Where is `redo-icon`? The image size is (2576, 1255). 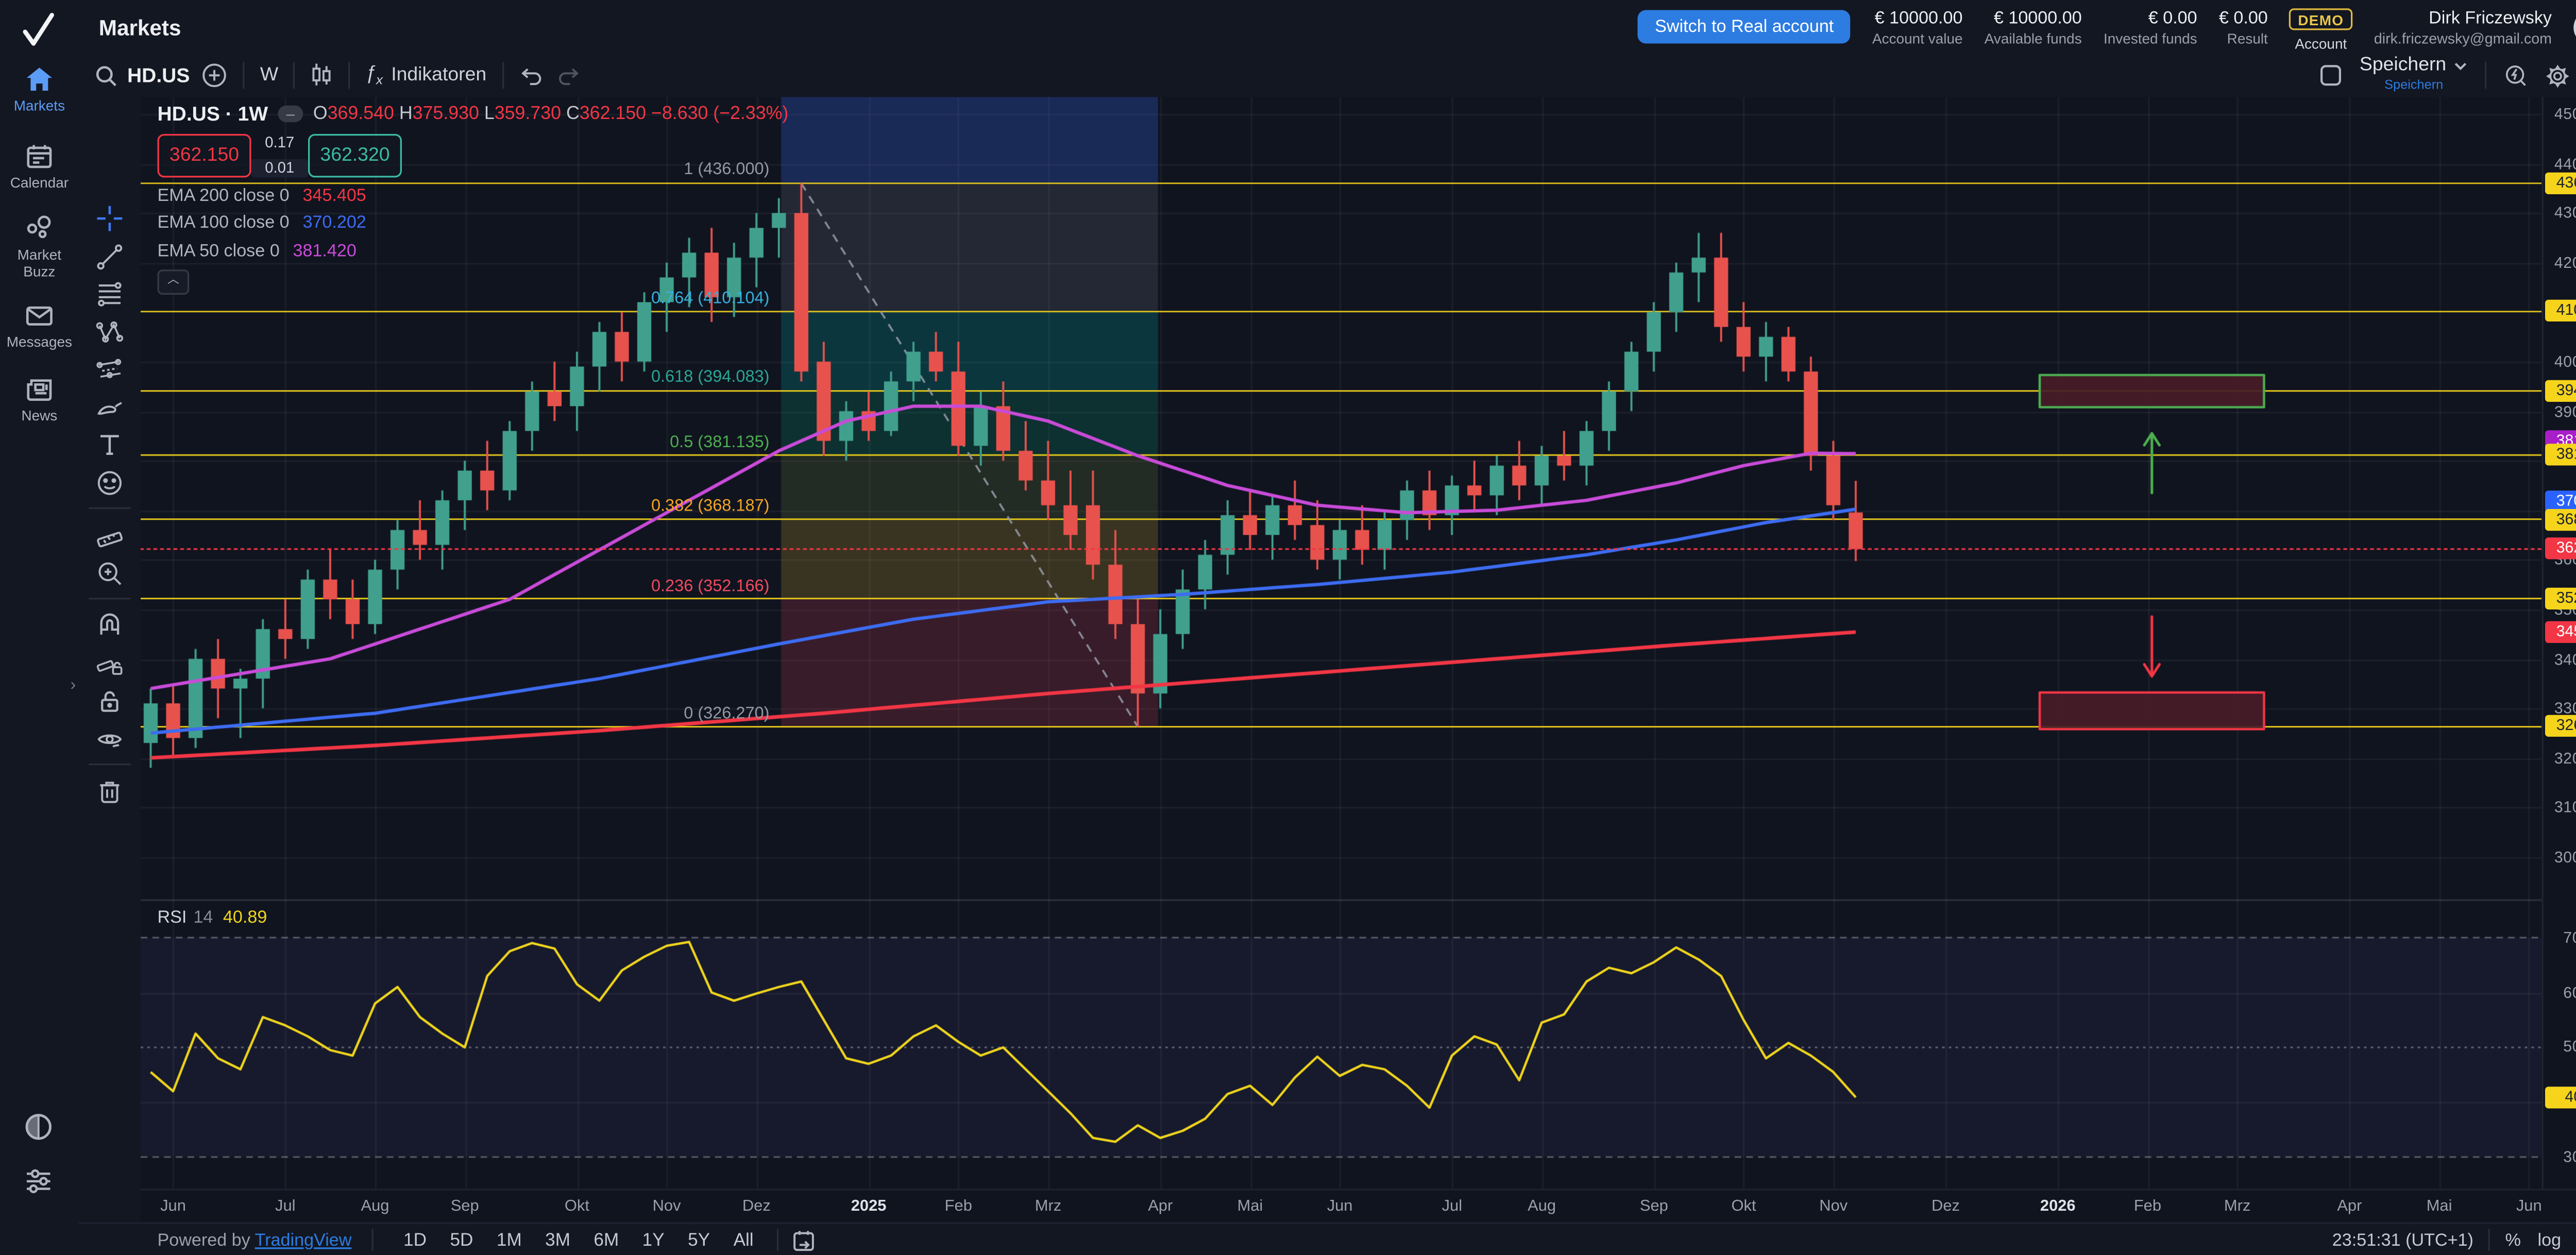 redo-icon is located at coordinates (567, 75).